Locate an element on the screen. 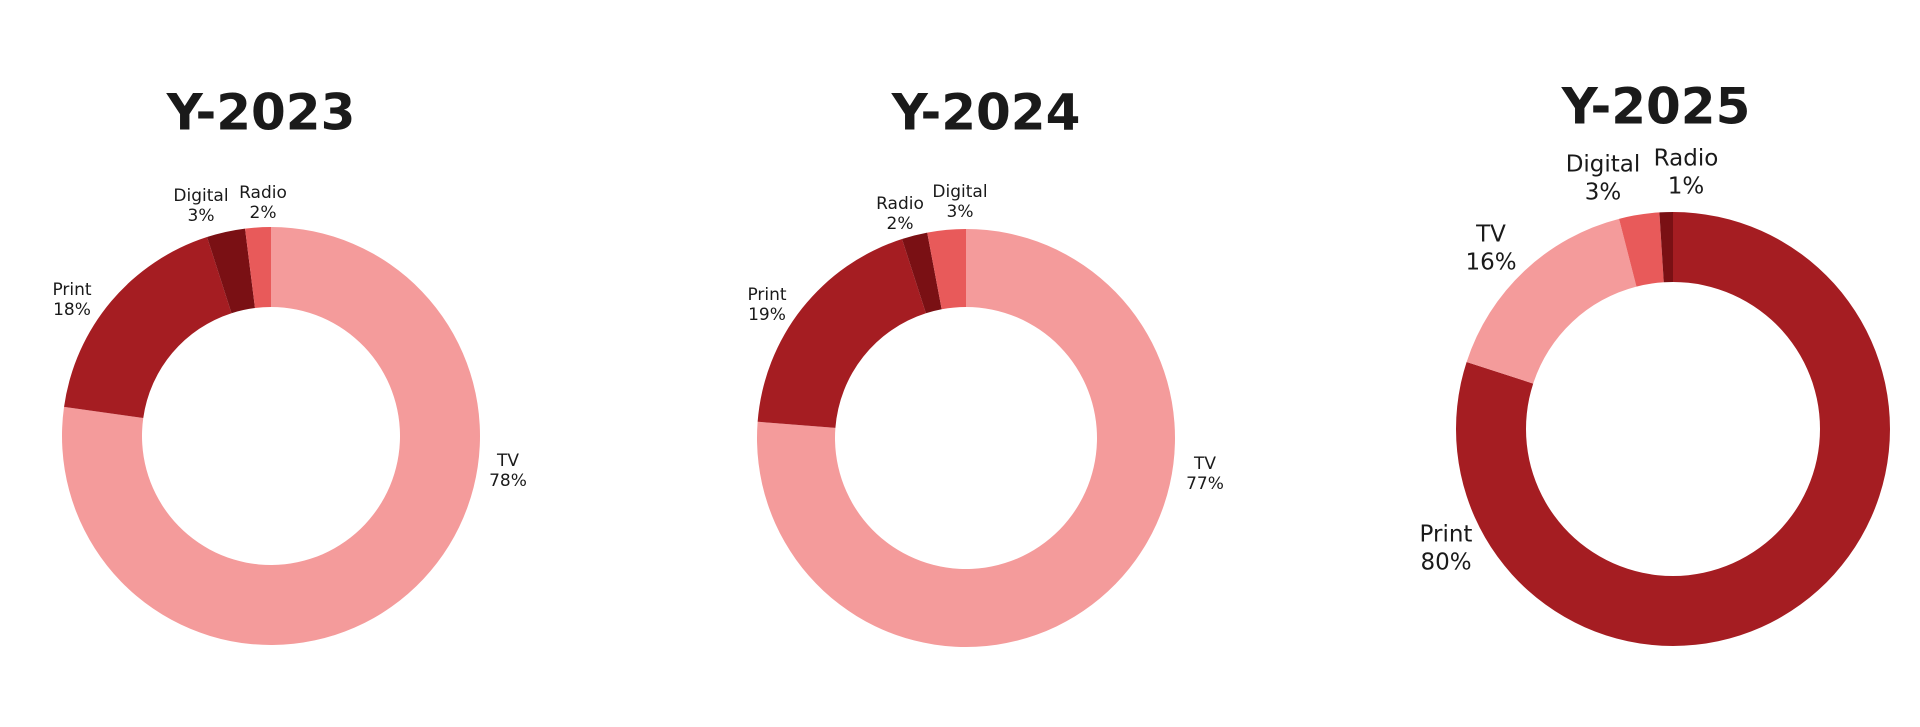 The height and width of the screenshot is (727, 1920). slice-value-label: 16% is located at coordinates (1490, 262).